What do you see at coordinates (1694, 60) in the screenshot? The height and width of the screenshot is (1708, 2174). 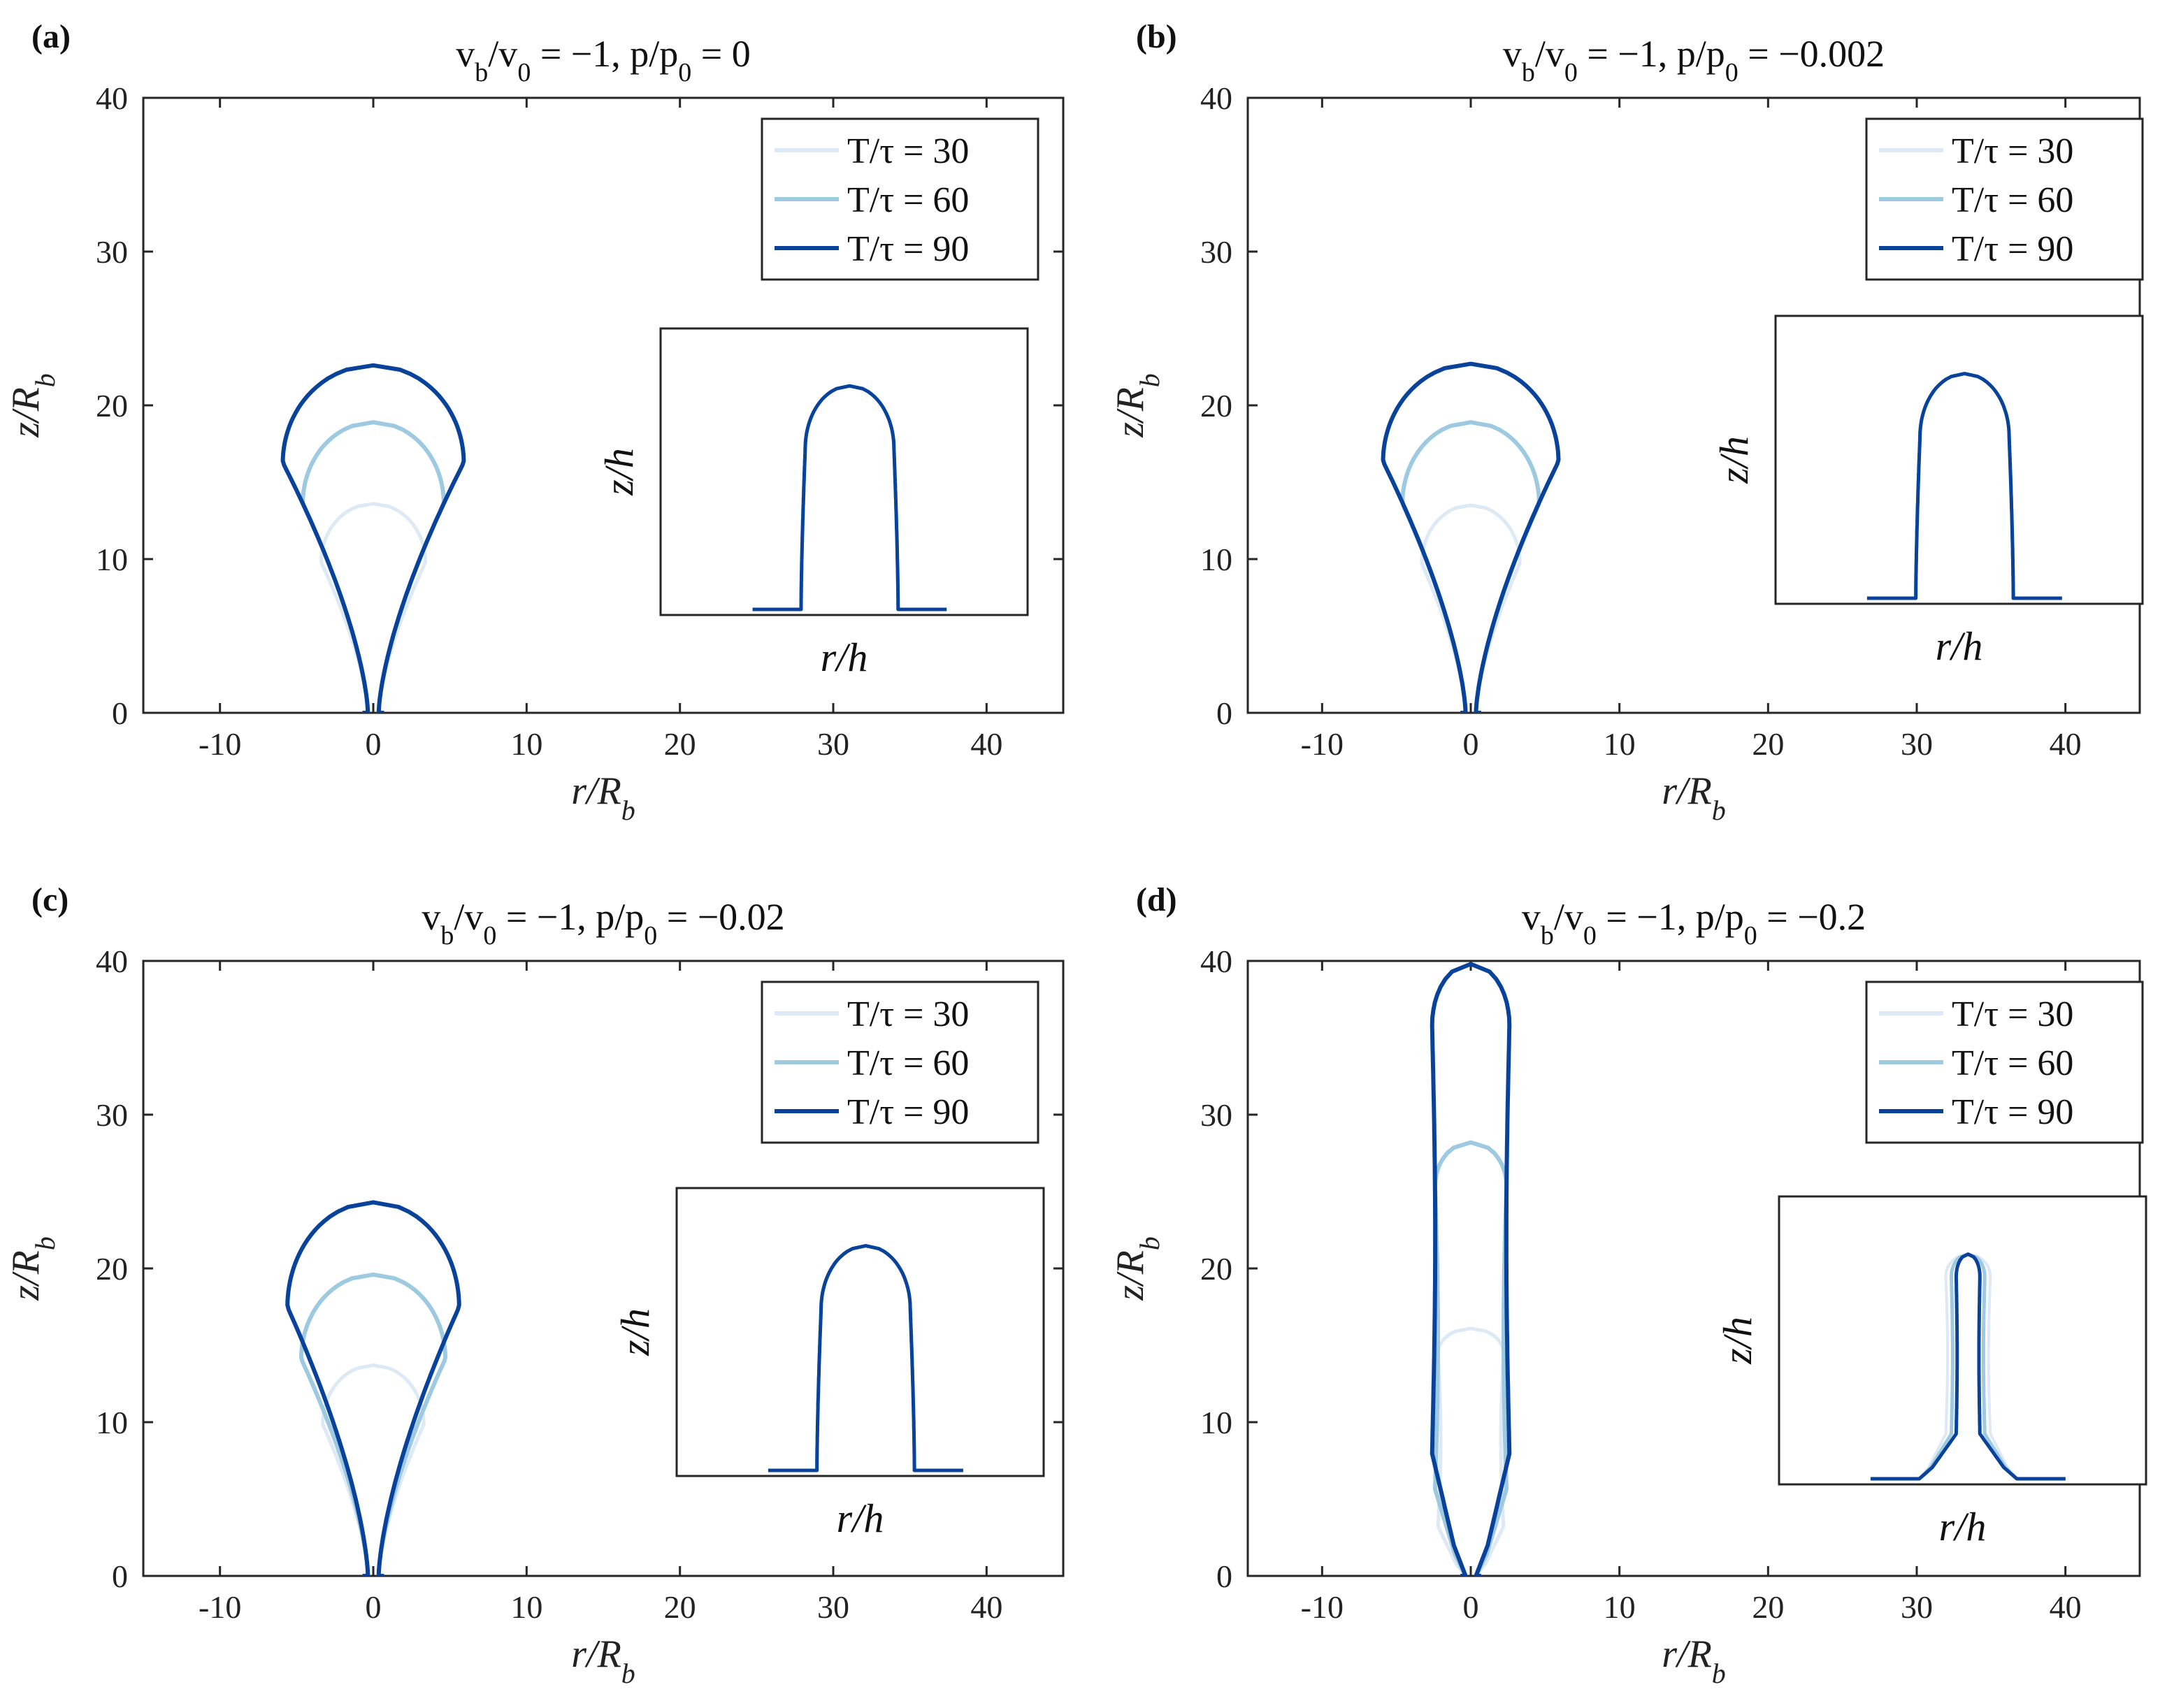 I see `panel-title: vb/v0 = −1, p/p0 = −0.002` at bounding box center [1694, 60].